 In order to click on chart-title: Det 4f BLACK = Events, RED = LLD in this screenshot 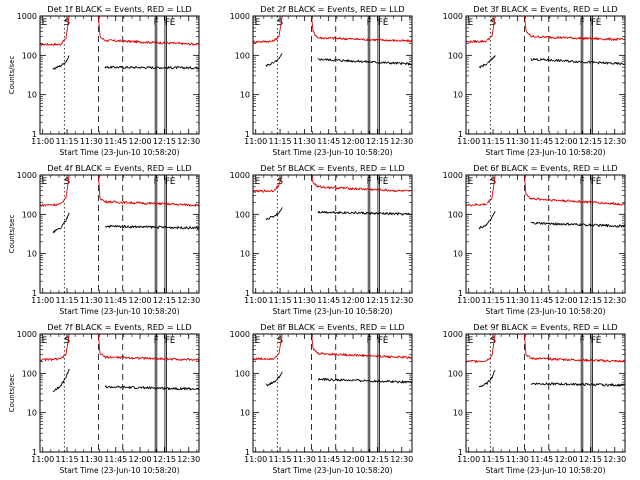, I will do `click(119, 168)`.